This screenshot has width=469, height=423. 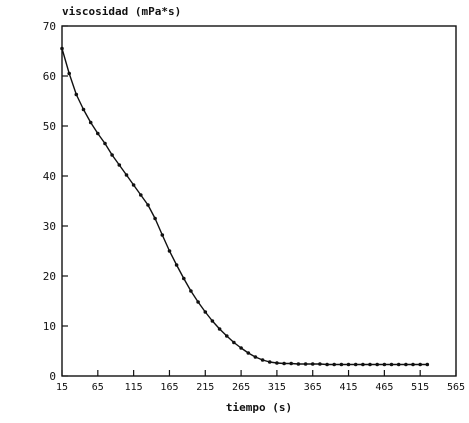 What do you see at coordinates (49, 176) in the screenshot?
I see `y-tick-label: 40` at bounding box center [49, 176].